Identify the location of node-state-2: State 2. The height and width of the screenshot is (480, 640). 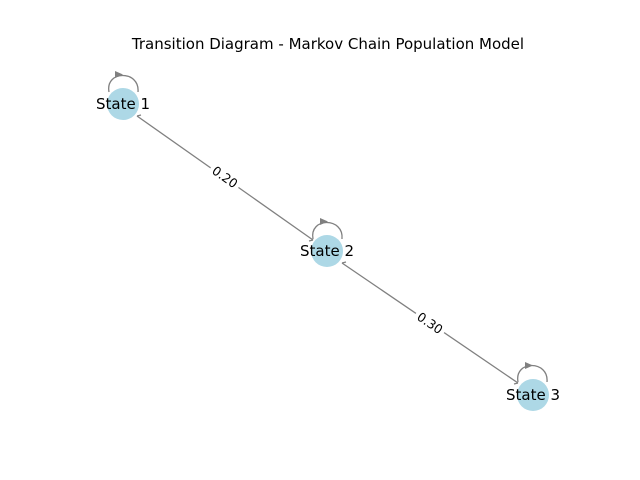
(327, 251).